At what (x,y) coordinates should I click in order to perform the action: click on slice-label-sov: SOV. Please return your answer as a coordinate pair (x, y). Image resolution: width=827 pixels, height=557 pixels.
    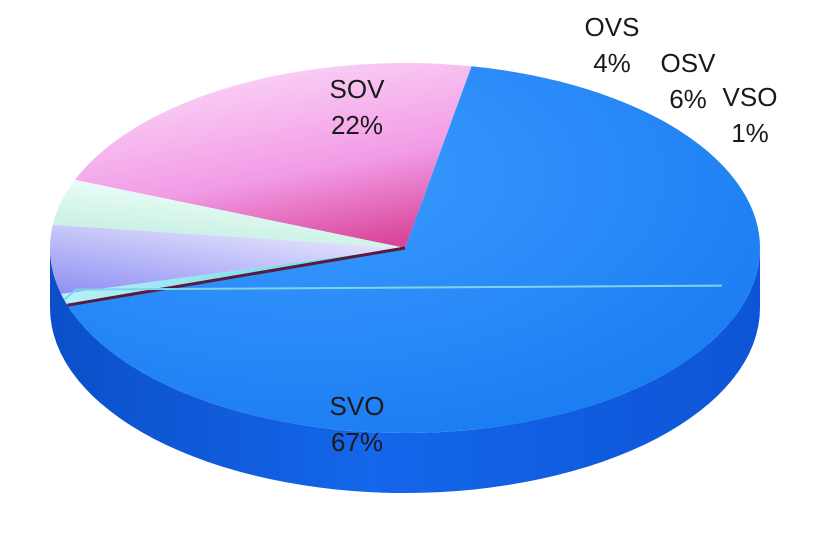
    Looking at the image, I should click on (358, 89).